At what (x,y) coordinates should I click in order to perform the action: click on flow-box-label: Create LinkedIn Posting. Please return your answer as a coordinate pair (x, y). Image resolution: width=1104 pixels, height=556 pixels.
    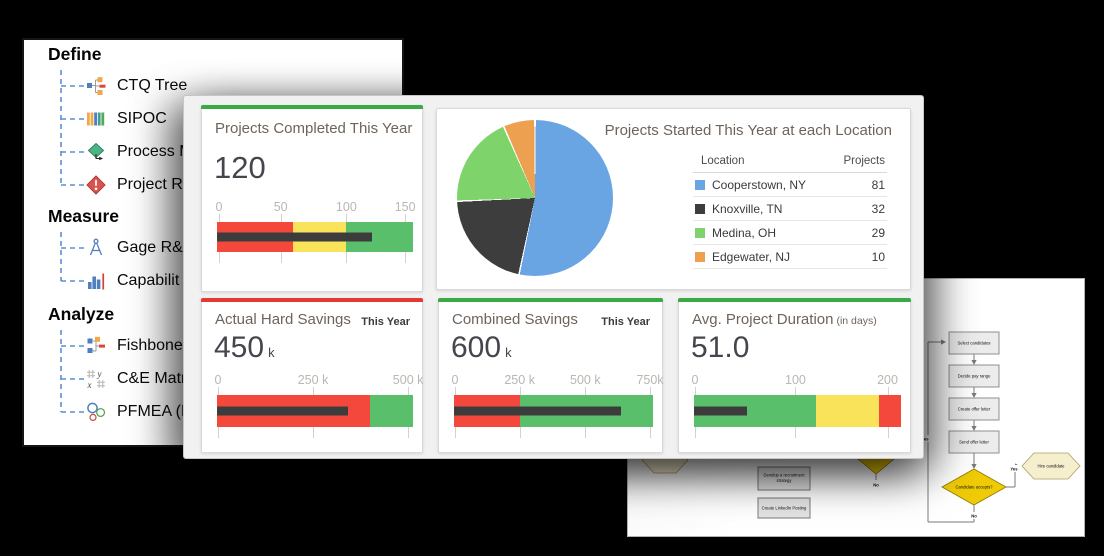
    Looking at the image, I should click on (784, 508).